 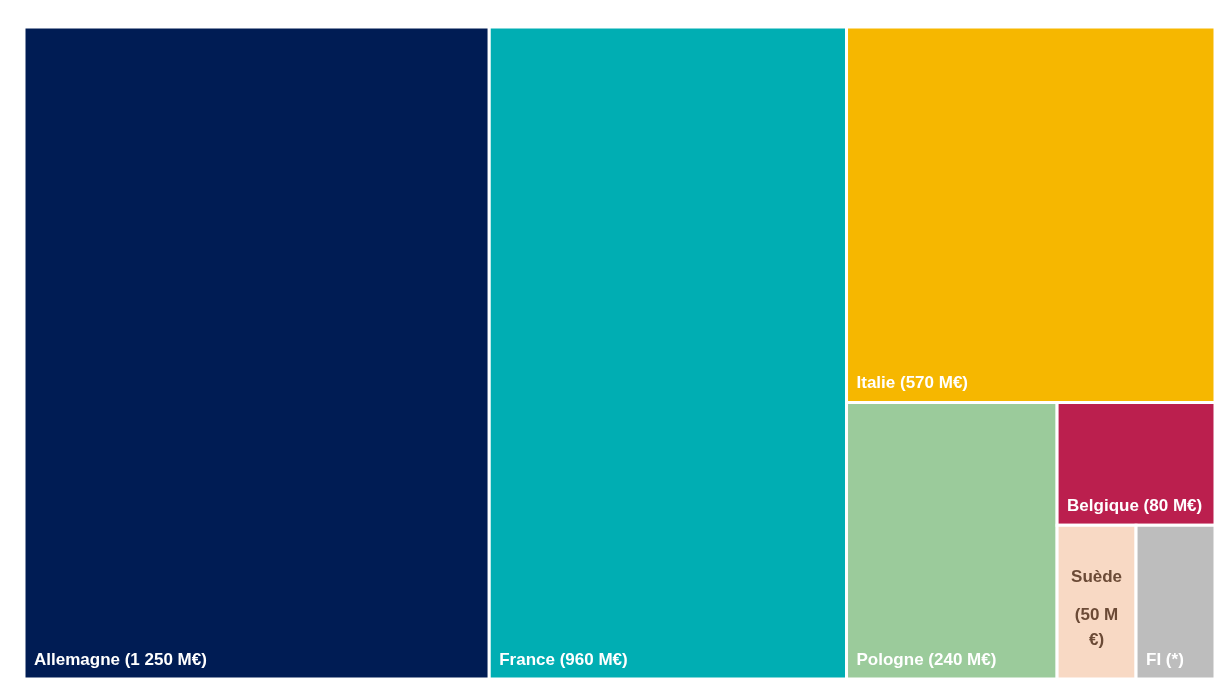 I want to click on data-label: (960 M€), so click(x=593, y=659).